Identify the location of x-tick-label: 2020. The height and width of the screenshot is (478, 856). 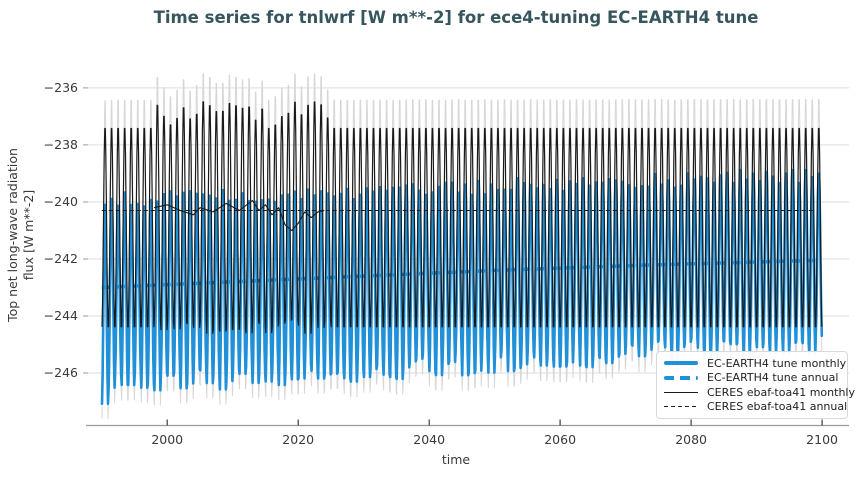
(298, 439).